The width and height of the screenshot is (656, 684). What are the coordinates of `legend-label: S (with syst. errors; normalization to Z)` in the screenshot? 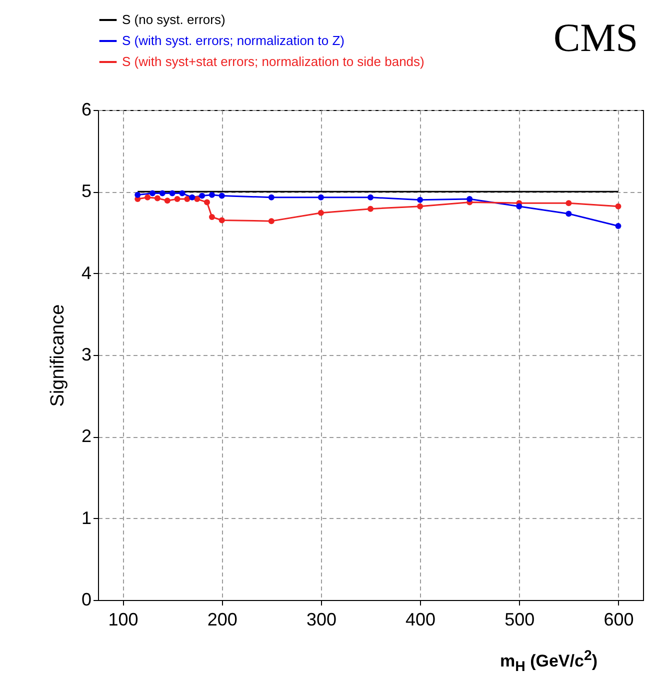 It's located at (233, 40).